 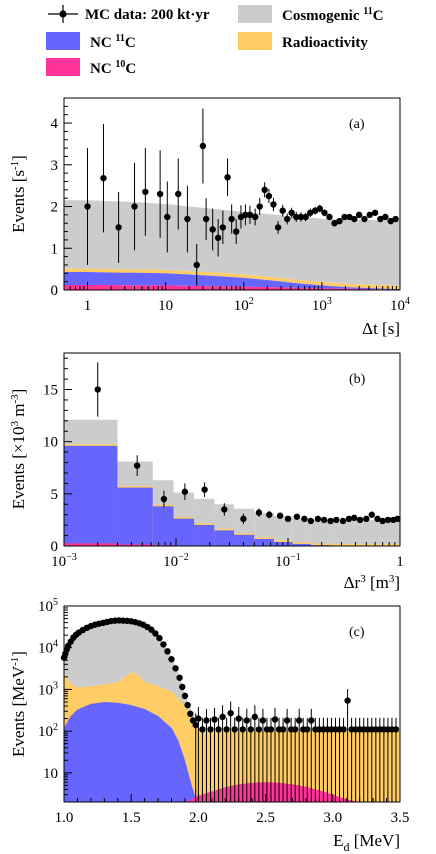 I want to click on legend-nc11-label: NC 11C, so click(x=113, y=42).